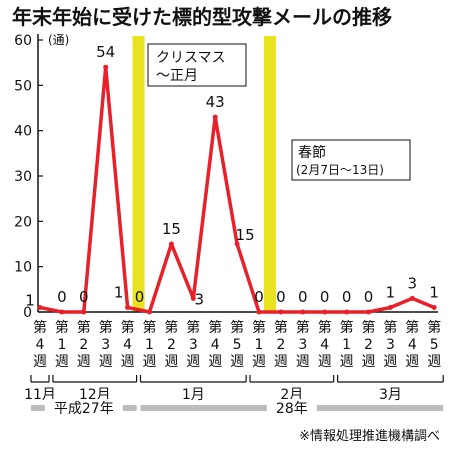  What do you see at coordinates (23, 86) in the screenshot?
I see `y-tick-label: 50` at bounding box center [23, 86].